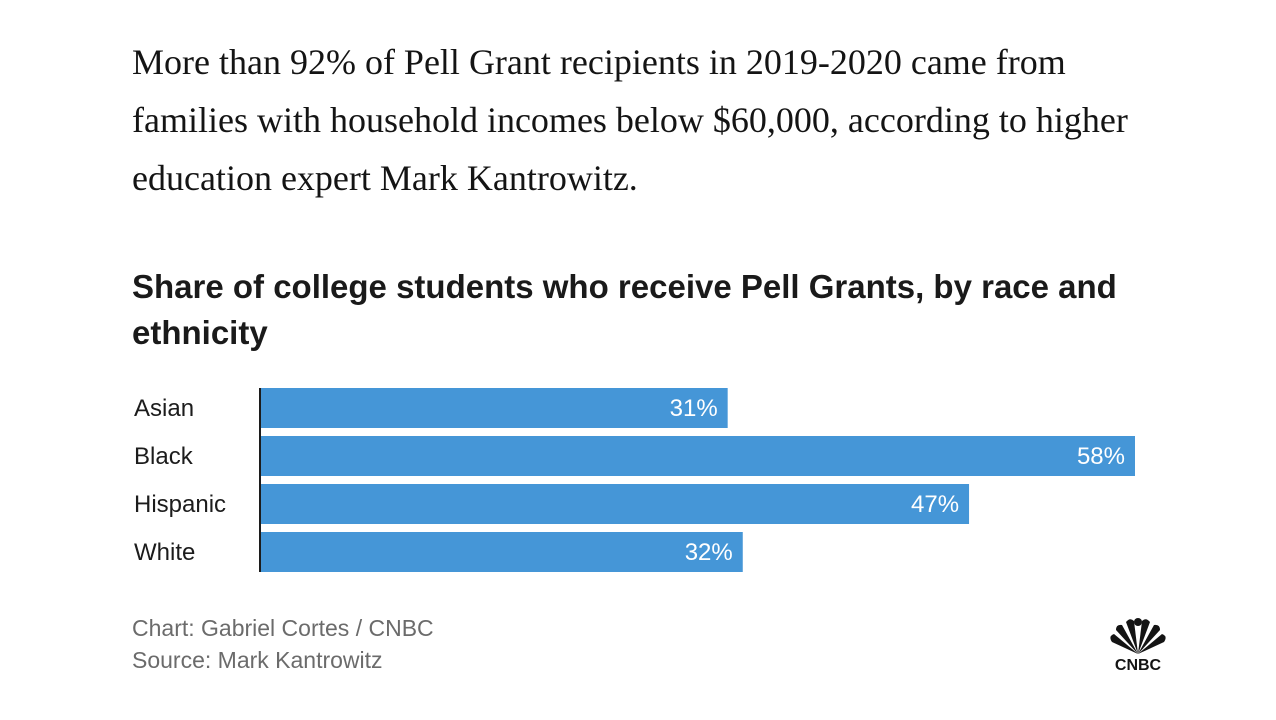 Image resolution: width=1276 pixels, height=720 pixels. What do you see at coordinates (164, 408) in the screenshot?
I see `category-label: Asian` at bounding box center [164, 408].